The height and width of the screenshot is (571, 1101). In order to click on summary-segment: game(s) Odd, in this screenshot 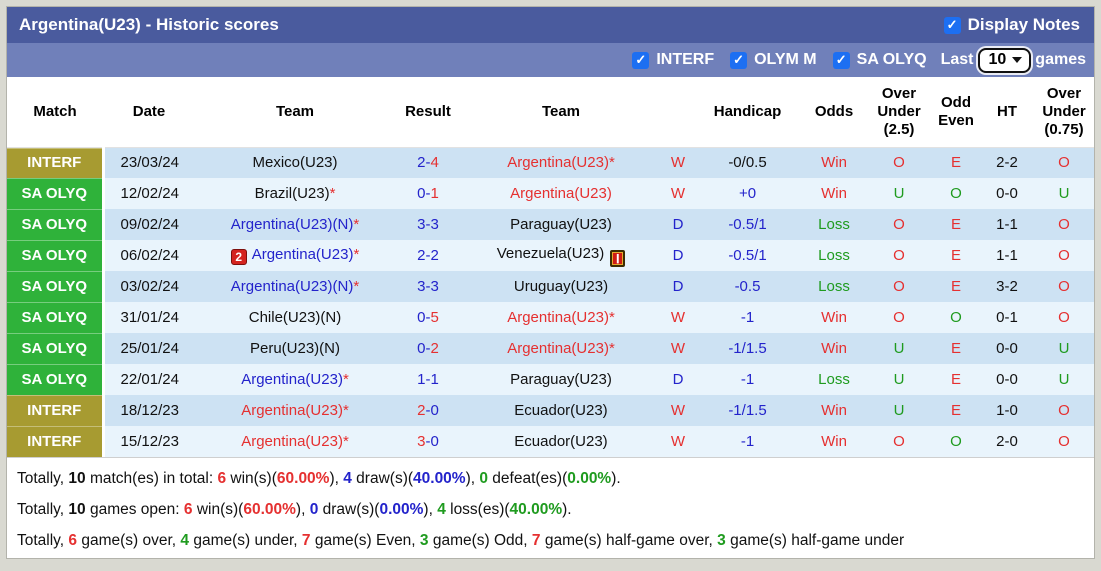, I will do `click(480, 540)`.